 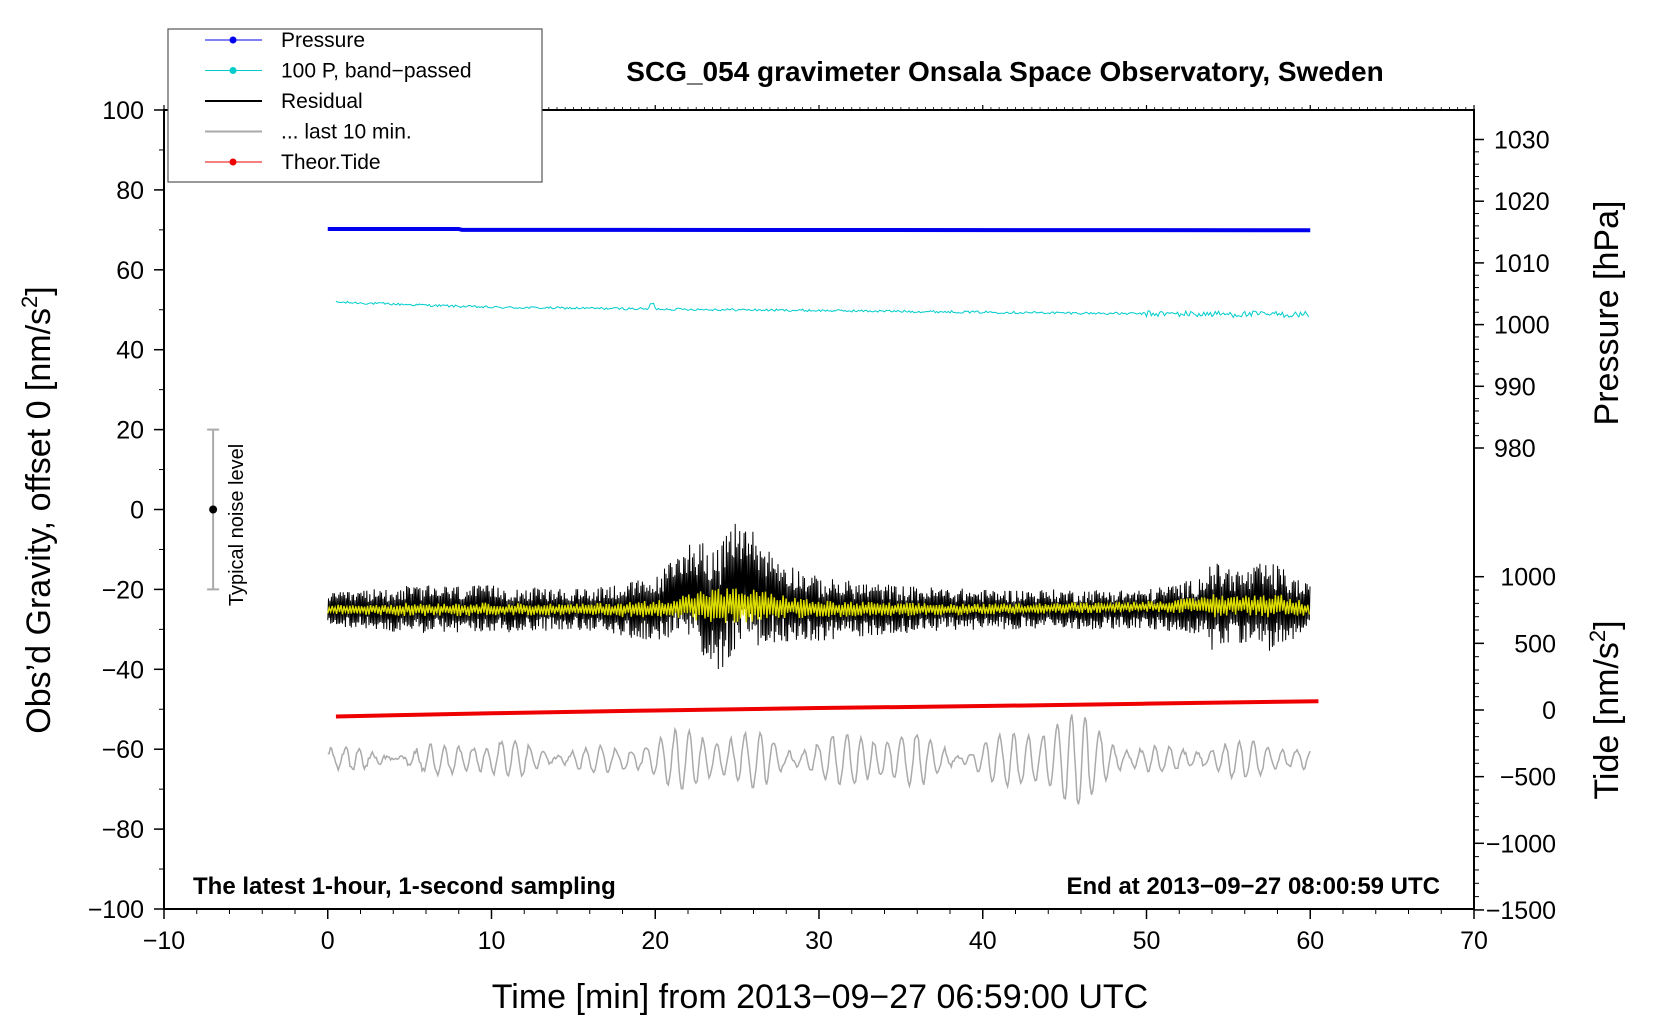 I want to click on series-bandpassed-line, so click(x=822, y=309).